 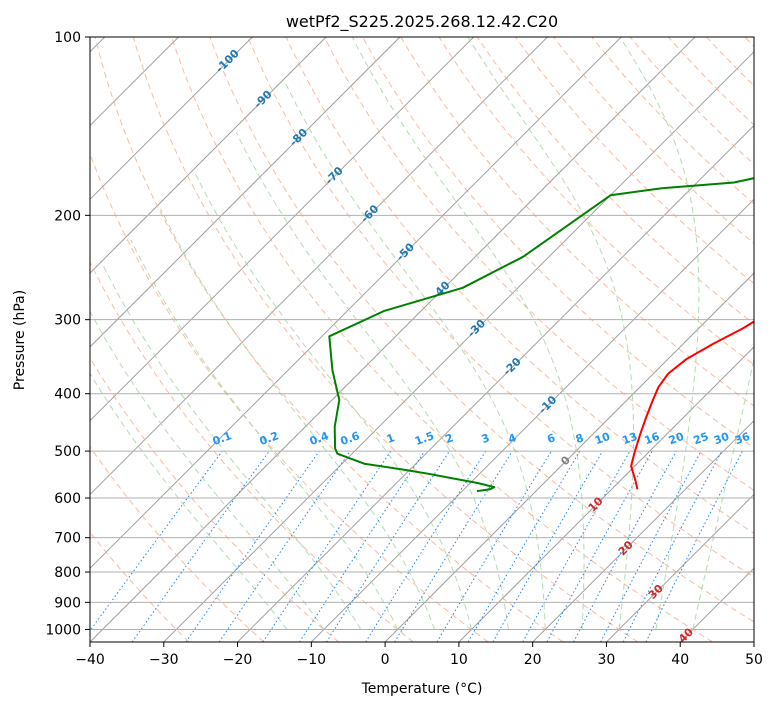 What do you see at coordinates (238, 660) in the screenshot?
I see `x-tick-label: −20` at bounding box center [238, 660].